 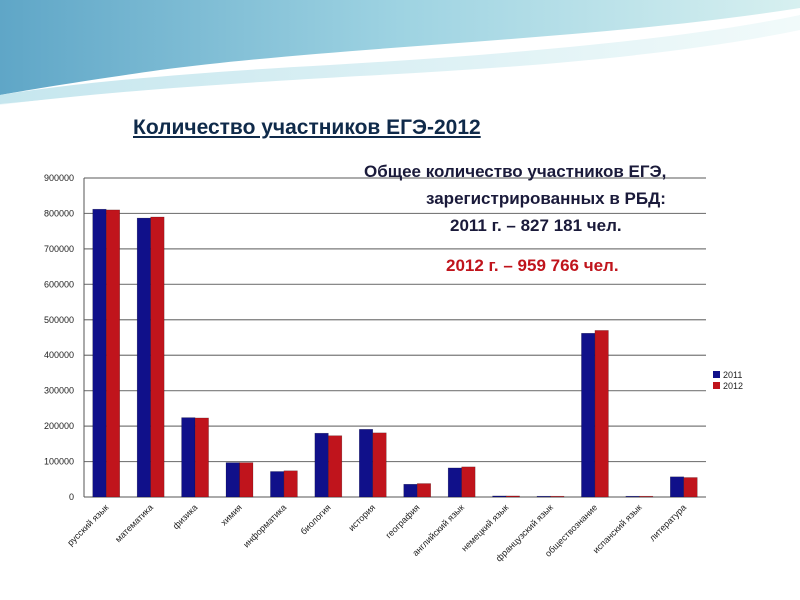 I want to click on summary-line-3: 2011 г. – 827 181 чел., so click(x=536, y=225).